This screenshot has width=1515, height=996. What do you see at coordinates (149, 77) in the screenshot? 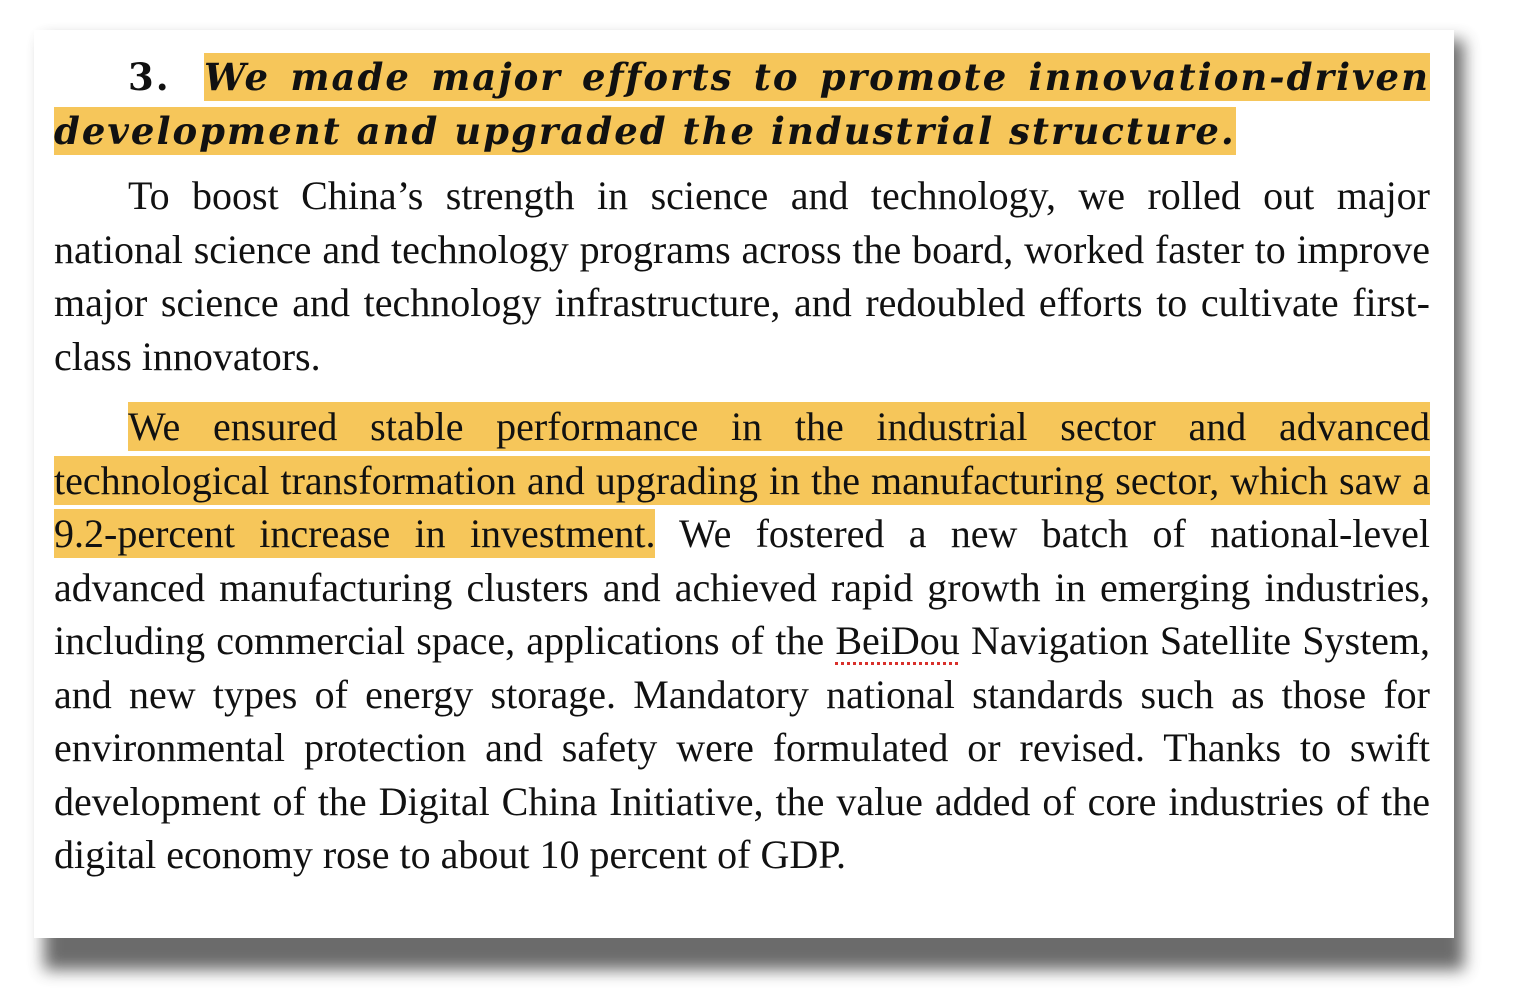
I see `section-number: 3.` at bounding box center [149, 77].